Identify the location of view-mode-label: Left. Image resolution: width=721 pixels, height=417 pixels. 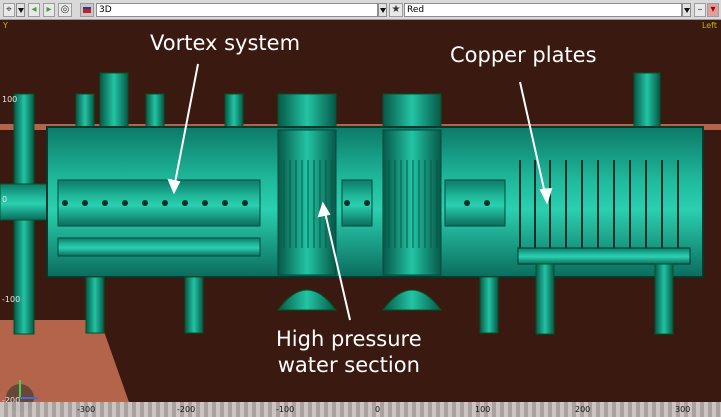
(709, 25).